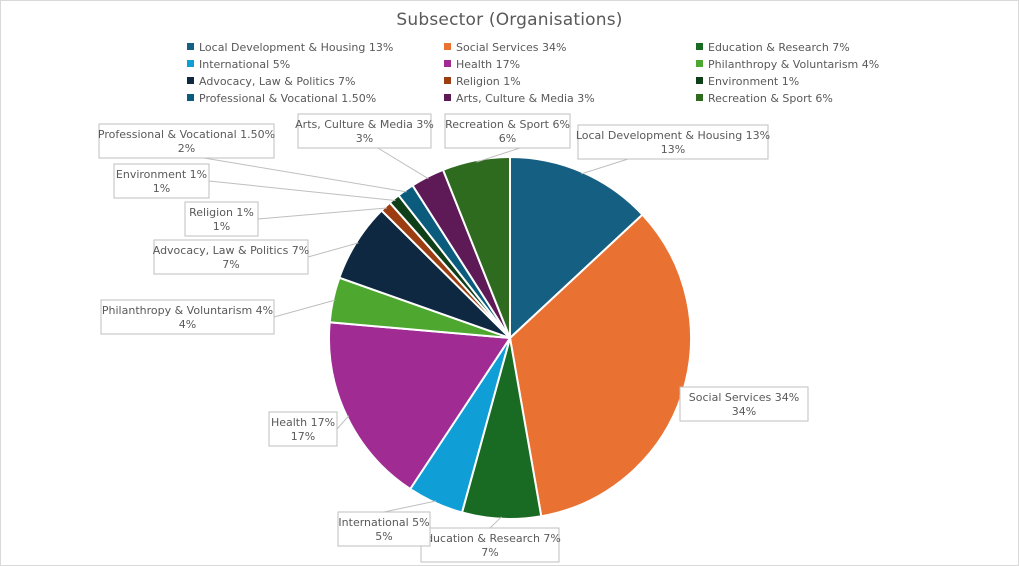  Describe the element at coordinates (245, 64) in the screenshot. I see `legend-label: International 5%` at that location.